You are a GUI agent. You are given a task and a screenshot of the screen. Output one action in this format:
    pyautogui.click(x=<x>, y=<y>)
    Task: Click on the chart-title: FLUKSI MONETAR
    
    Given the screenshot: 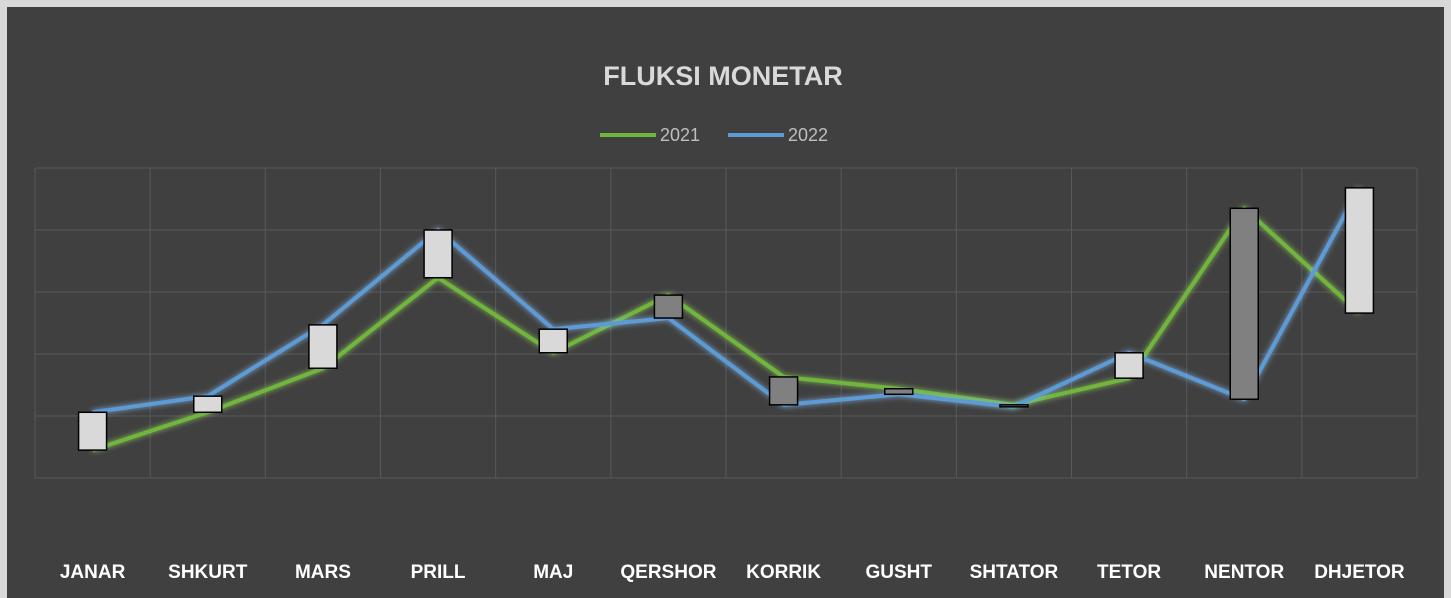 What is the action you would take?
    pyautogui.click(x=722, y=76)
    